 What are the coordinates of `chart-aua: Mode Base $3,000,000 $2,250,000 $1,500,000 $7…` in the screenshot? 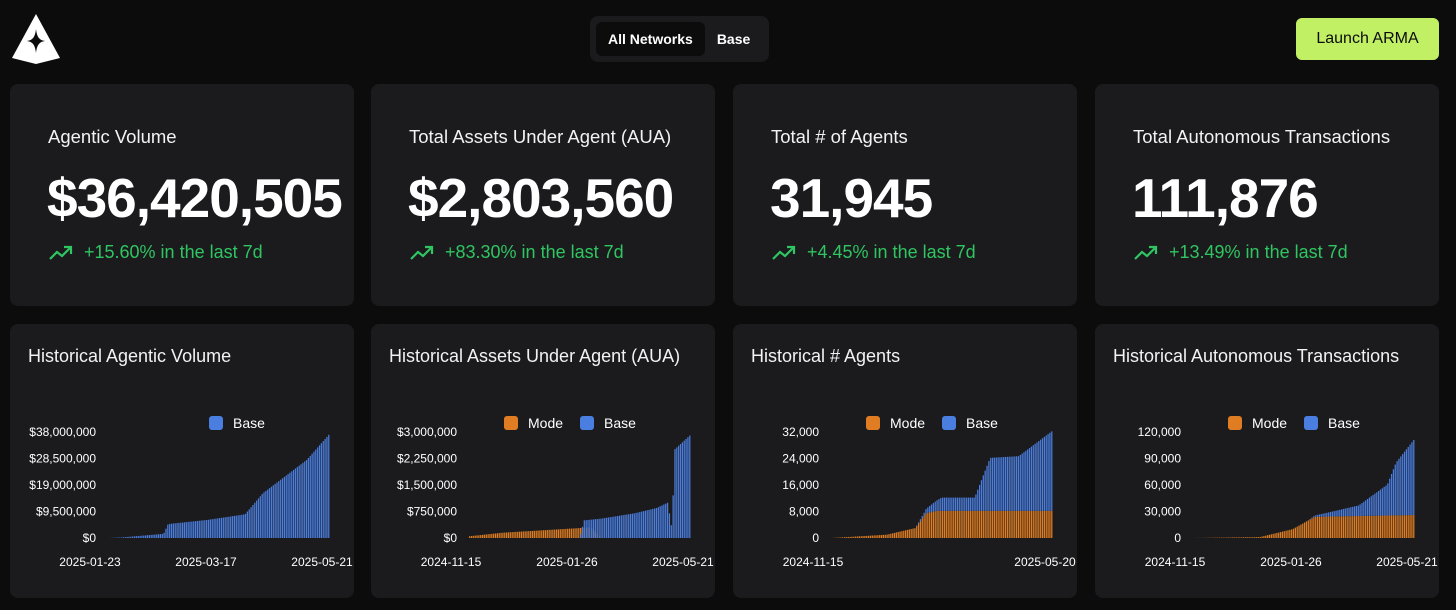 It's located at (555, 492).